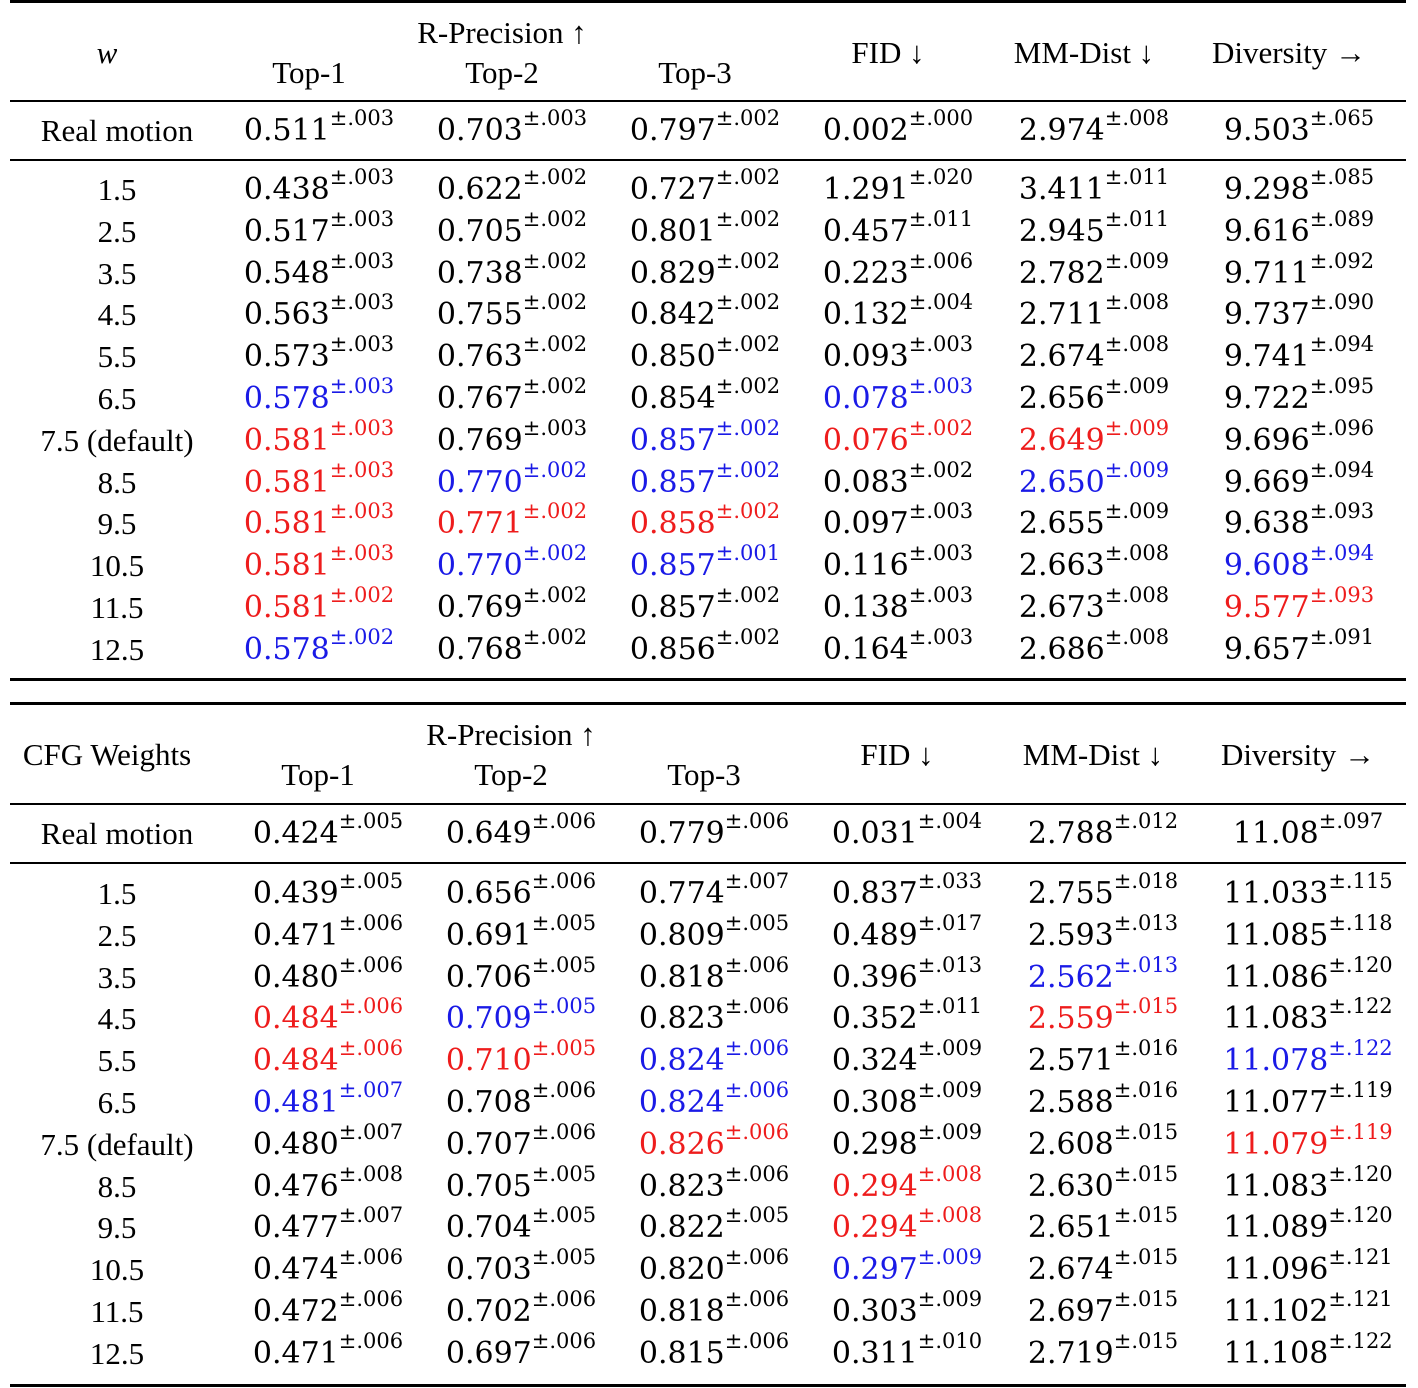 Image resolution: width=1418 pixels, height=1388 pixels. Describe the element at coordinates (874, 1018) in the screenshot. I see `value-mean: 0.352` at that location.